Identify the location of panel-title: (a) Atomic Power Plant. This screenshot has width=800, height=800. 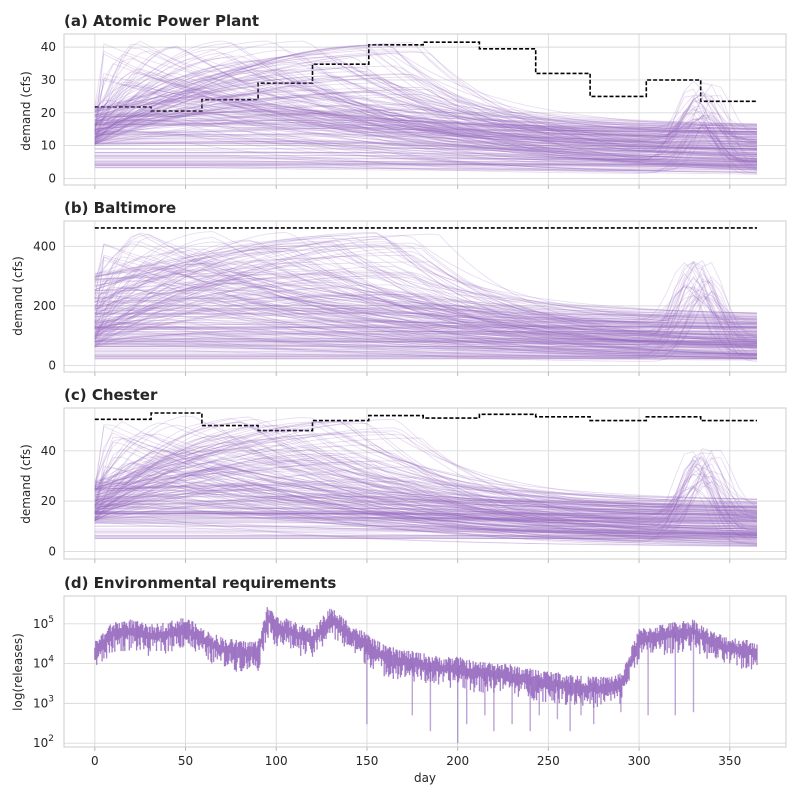
(161, 21).